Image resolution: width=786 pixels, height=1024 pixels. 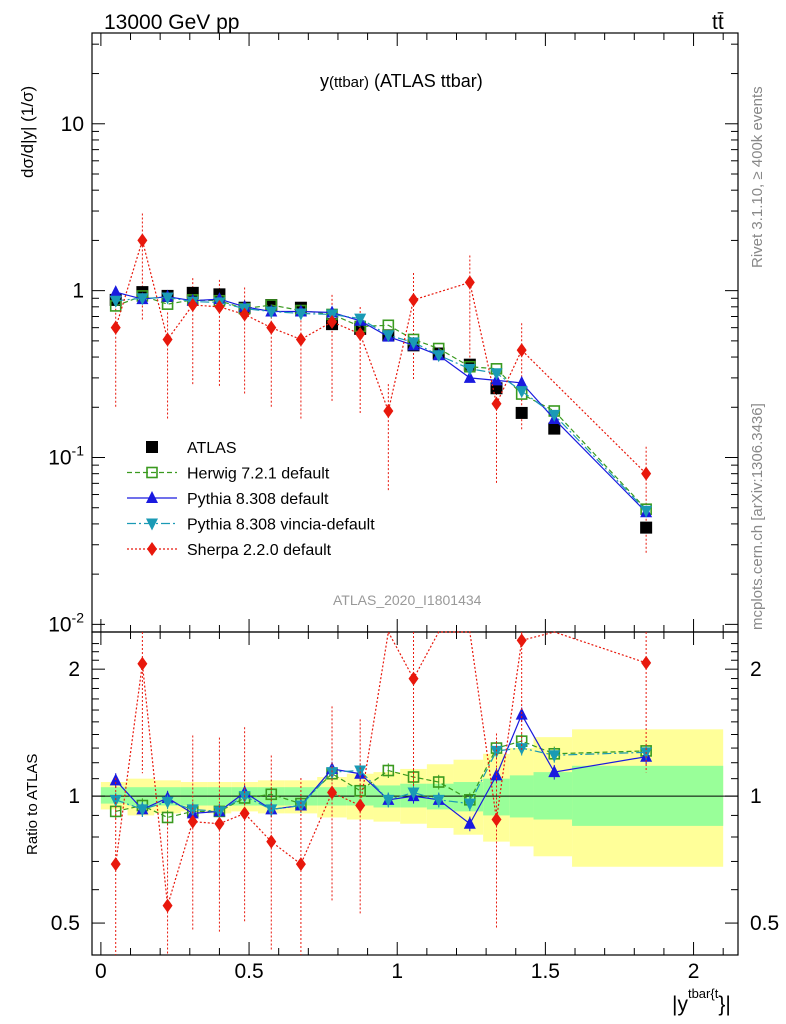 I want to click on y-tick-label: 10, so click(x=72, y=124).